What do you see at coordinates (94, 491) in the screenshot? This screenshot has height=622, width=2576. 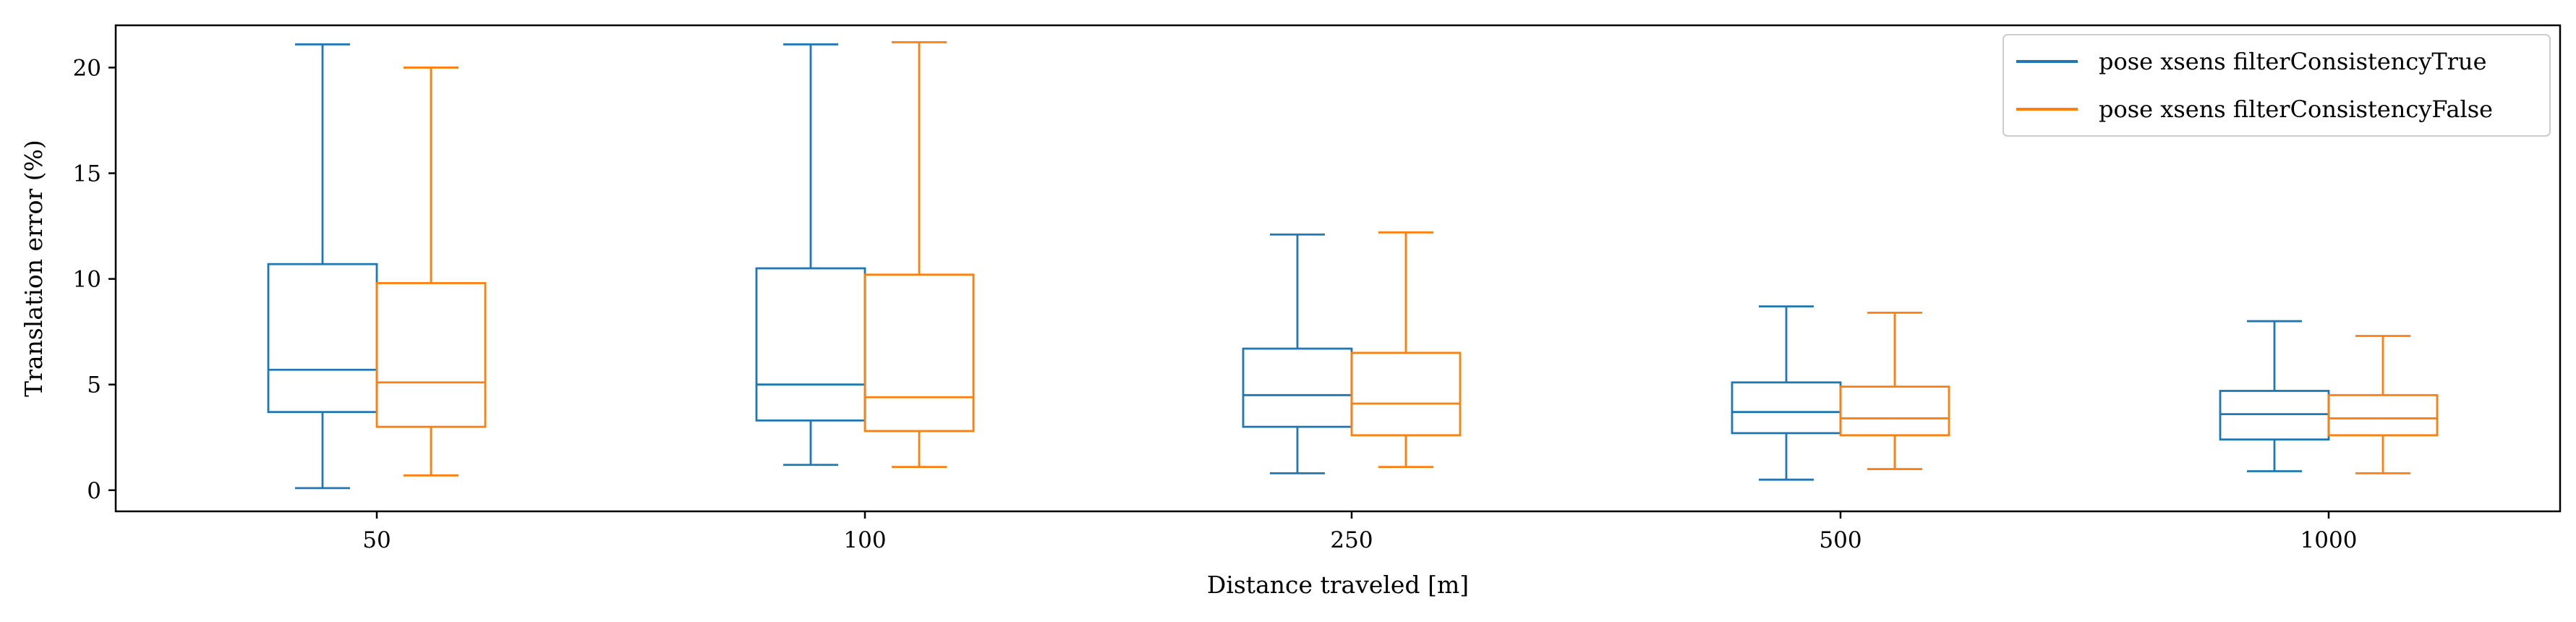 I see `y-tick-label: 0` at bounding box center [94, 491].